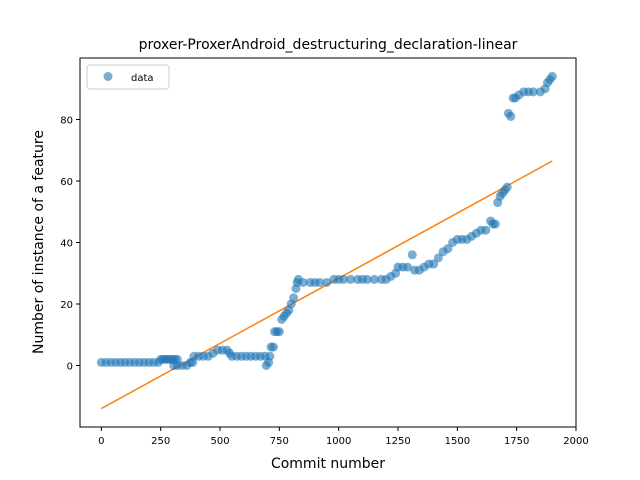 This screenshot has width=640, height=480. What do you see at coordinates (160, 441) in the screenshot?
I see `x-tick-label: 250` at bounding box center [160, 441].